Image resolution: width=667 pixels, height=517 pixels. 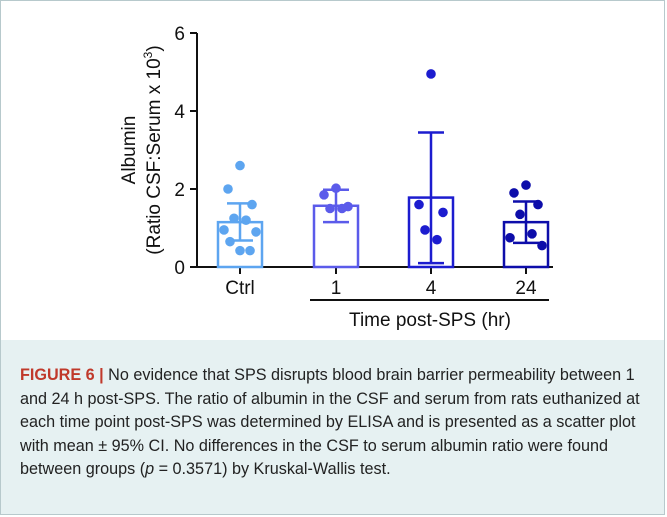 What do you see at coordinates (336, 288) in the screenshot?
I see `x-tick-label: 1` at bounding box center [336, 288].